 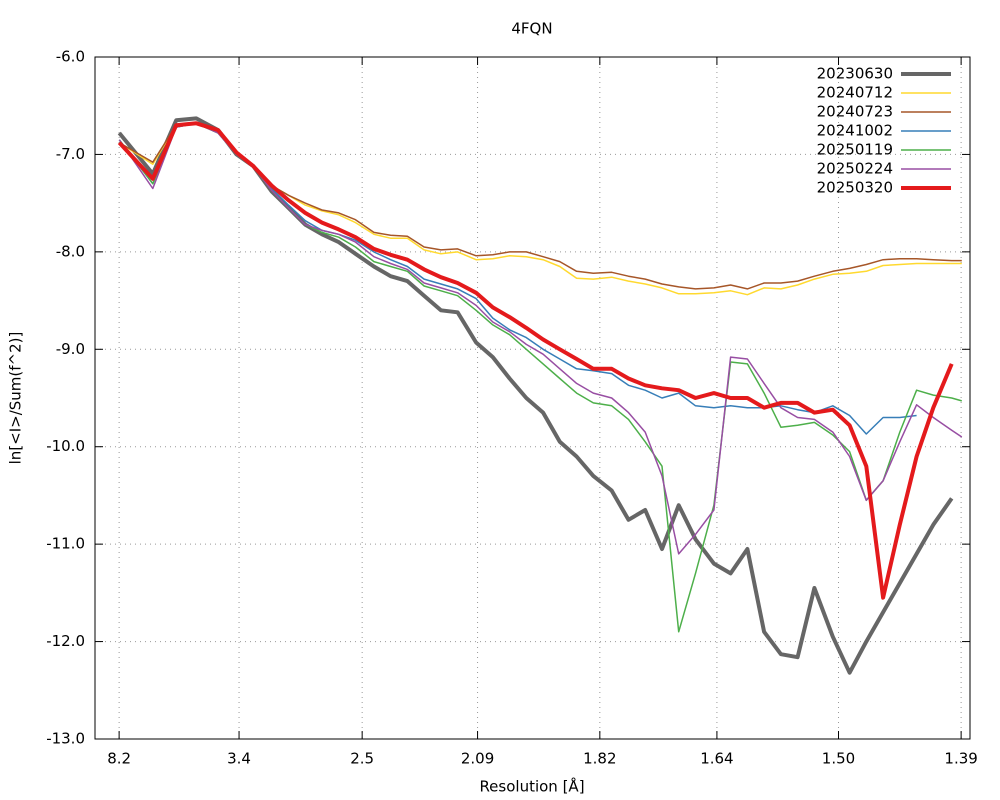 I want to click on chart-title: 4FQN, so click(x=531, y=29).